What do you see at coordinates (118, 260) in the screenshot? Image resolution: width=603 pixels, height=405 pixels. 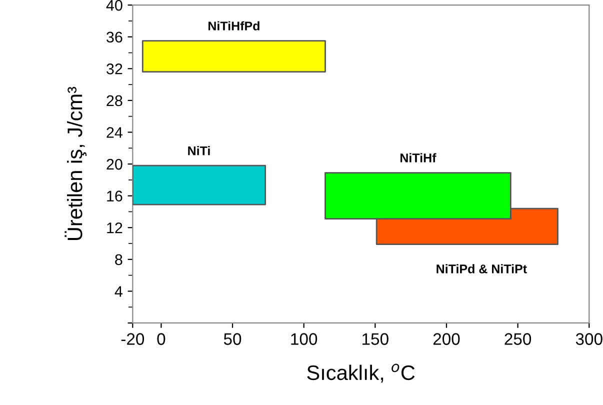 I see `y-tick-label: 8` at bounding box center [118, 260].